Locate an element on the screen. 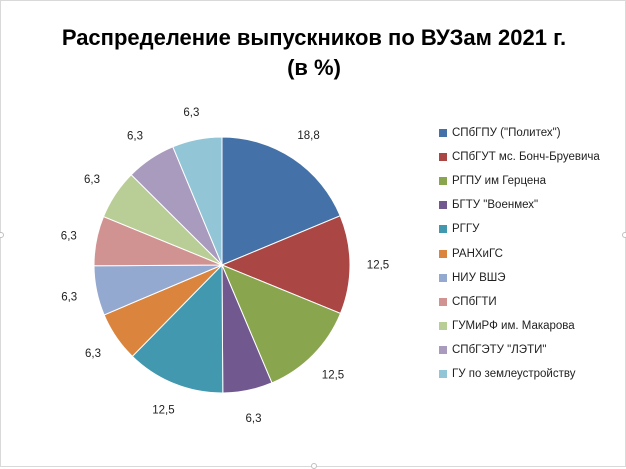  data-label-7: 6,3 is located at coordinates (69, 236).